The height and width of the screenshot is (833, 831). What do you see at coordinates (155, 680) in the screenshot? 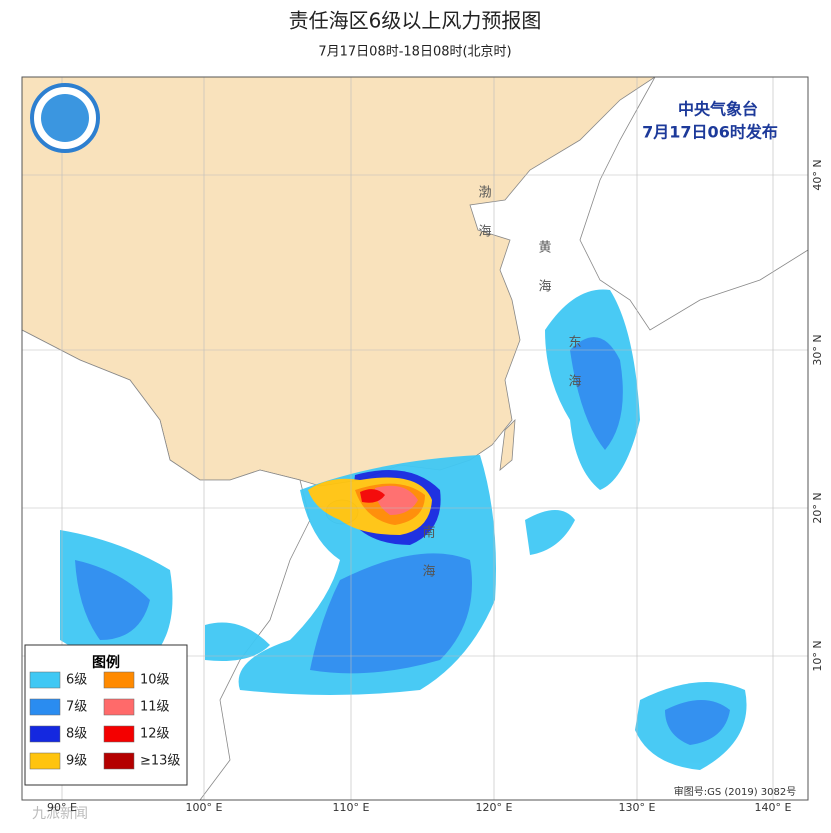
I see `legend-label: 10级` at bounding box center [155, 680].